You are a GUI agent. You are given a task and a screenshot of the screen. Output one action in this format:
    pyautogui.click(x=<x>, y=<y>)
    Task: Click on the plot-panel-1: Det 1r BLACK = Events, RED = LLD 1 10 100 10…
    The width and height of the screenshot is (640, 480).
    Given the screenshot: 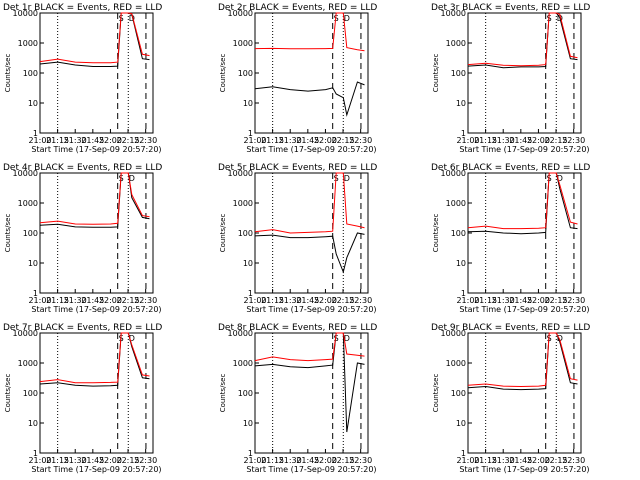 What is the action you would take?
    pyautogui.click(x=82, y=78)
    